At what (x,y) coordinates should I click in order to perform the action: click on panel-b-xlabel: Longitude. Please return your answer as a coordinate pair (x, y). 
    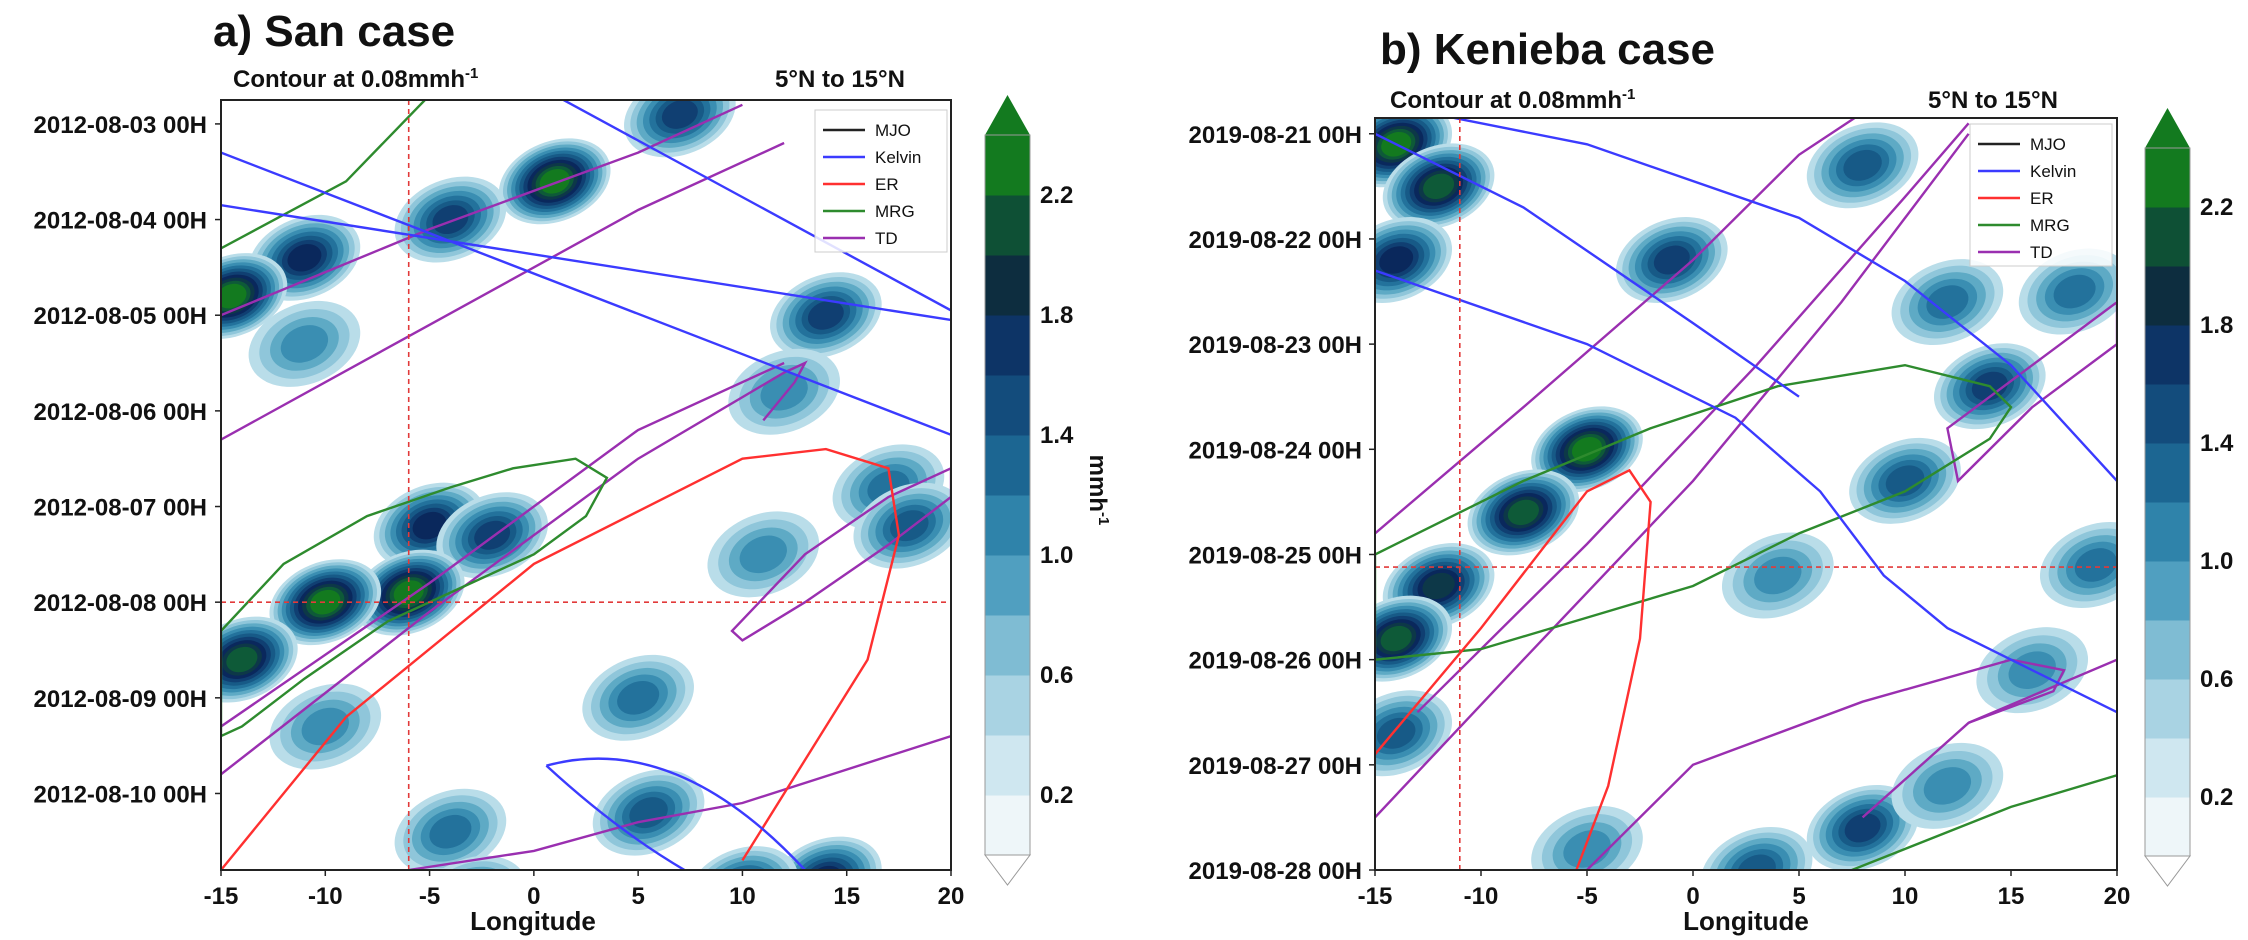
    Looking at the image, I should click on (1746, 921).